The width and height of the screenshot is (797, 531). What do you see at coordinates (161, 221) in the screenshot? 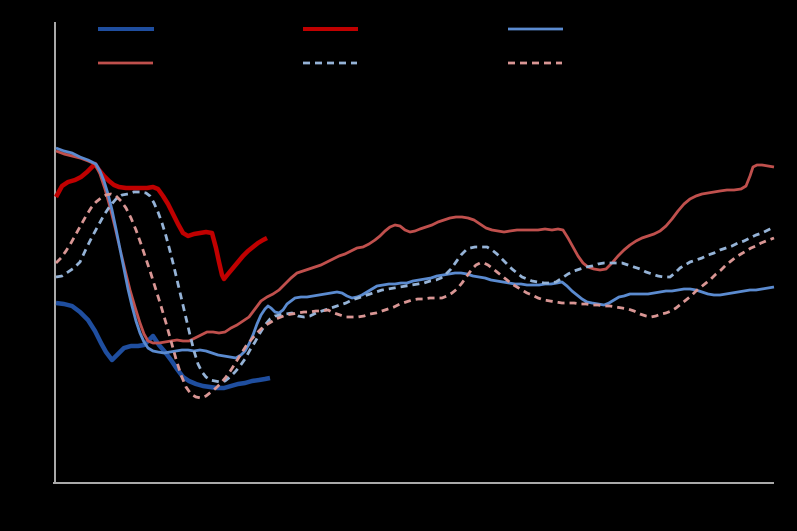
I see `series-line-dark-red-thick` at bounding box center [161, 221].